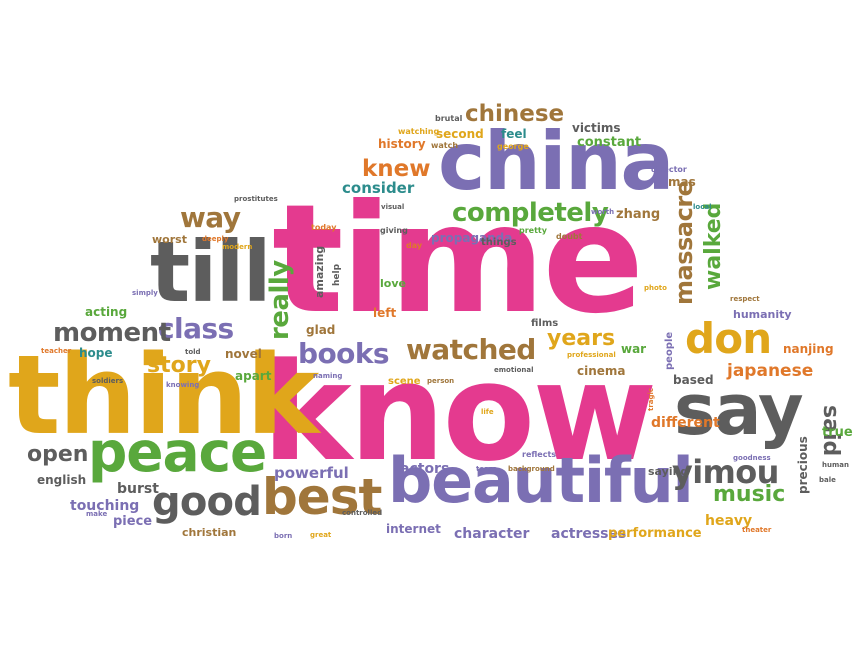  Describe the element at coordinates (96, 353) in the screenshot. I see `word-hope: hope` at that location.